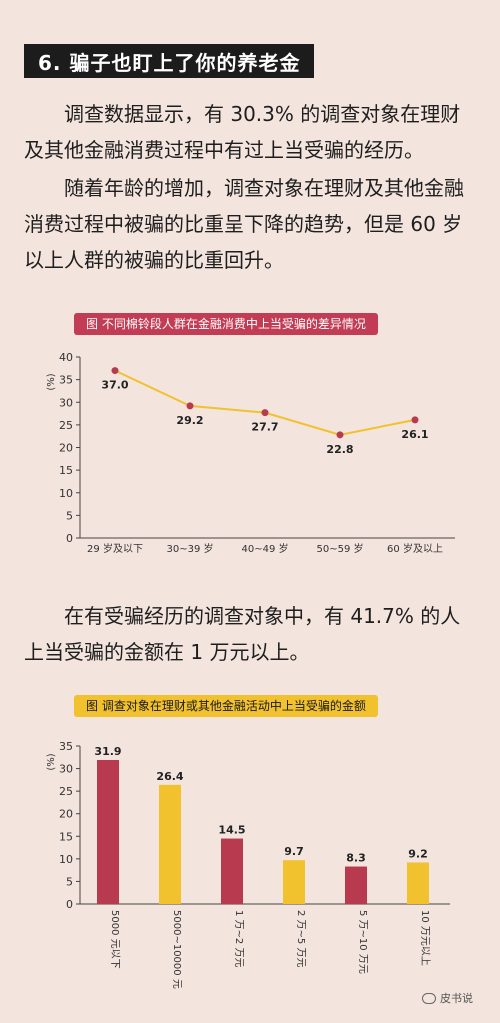 This screenshot has height=1023, width=500. What do you see at coordinates (238, 938) in the screenshot?
I see `x-tick-label: 1 万~2 万元` at bounding box center [238, 938].